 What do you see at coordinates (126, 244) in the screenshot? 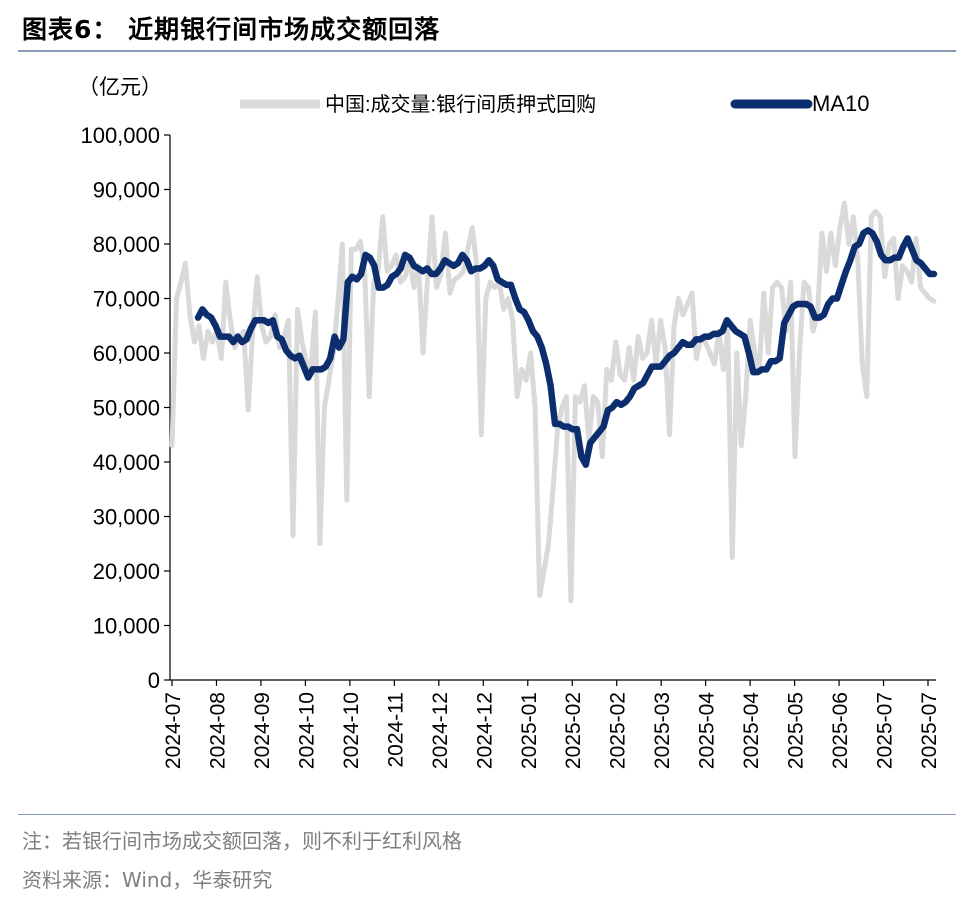
I see `y-tick-label: 80,000` at bounding box center [126, 244].